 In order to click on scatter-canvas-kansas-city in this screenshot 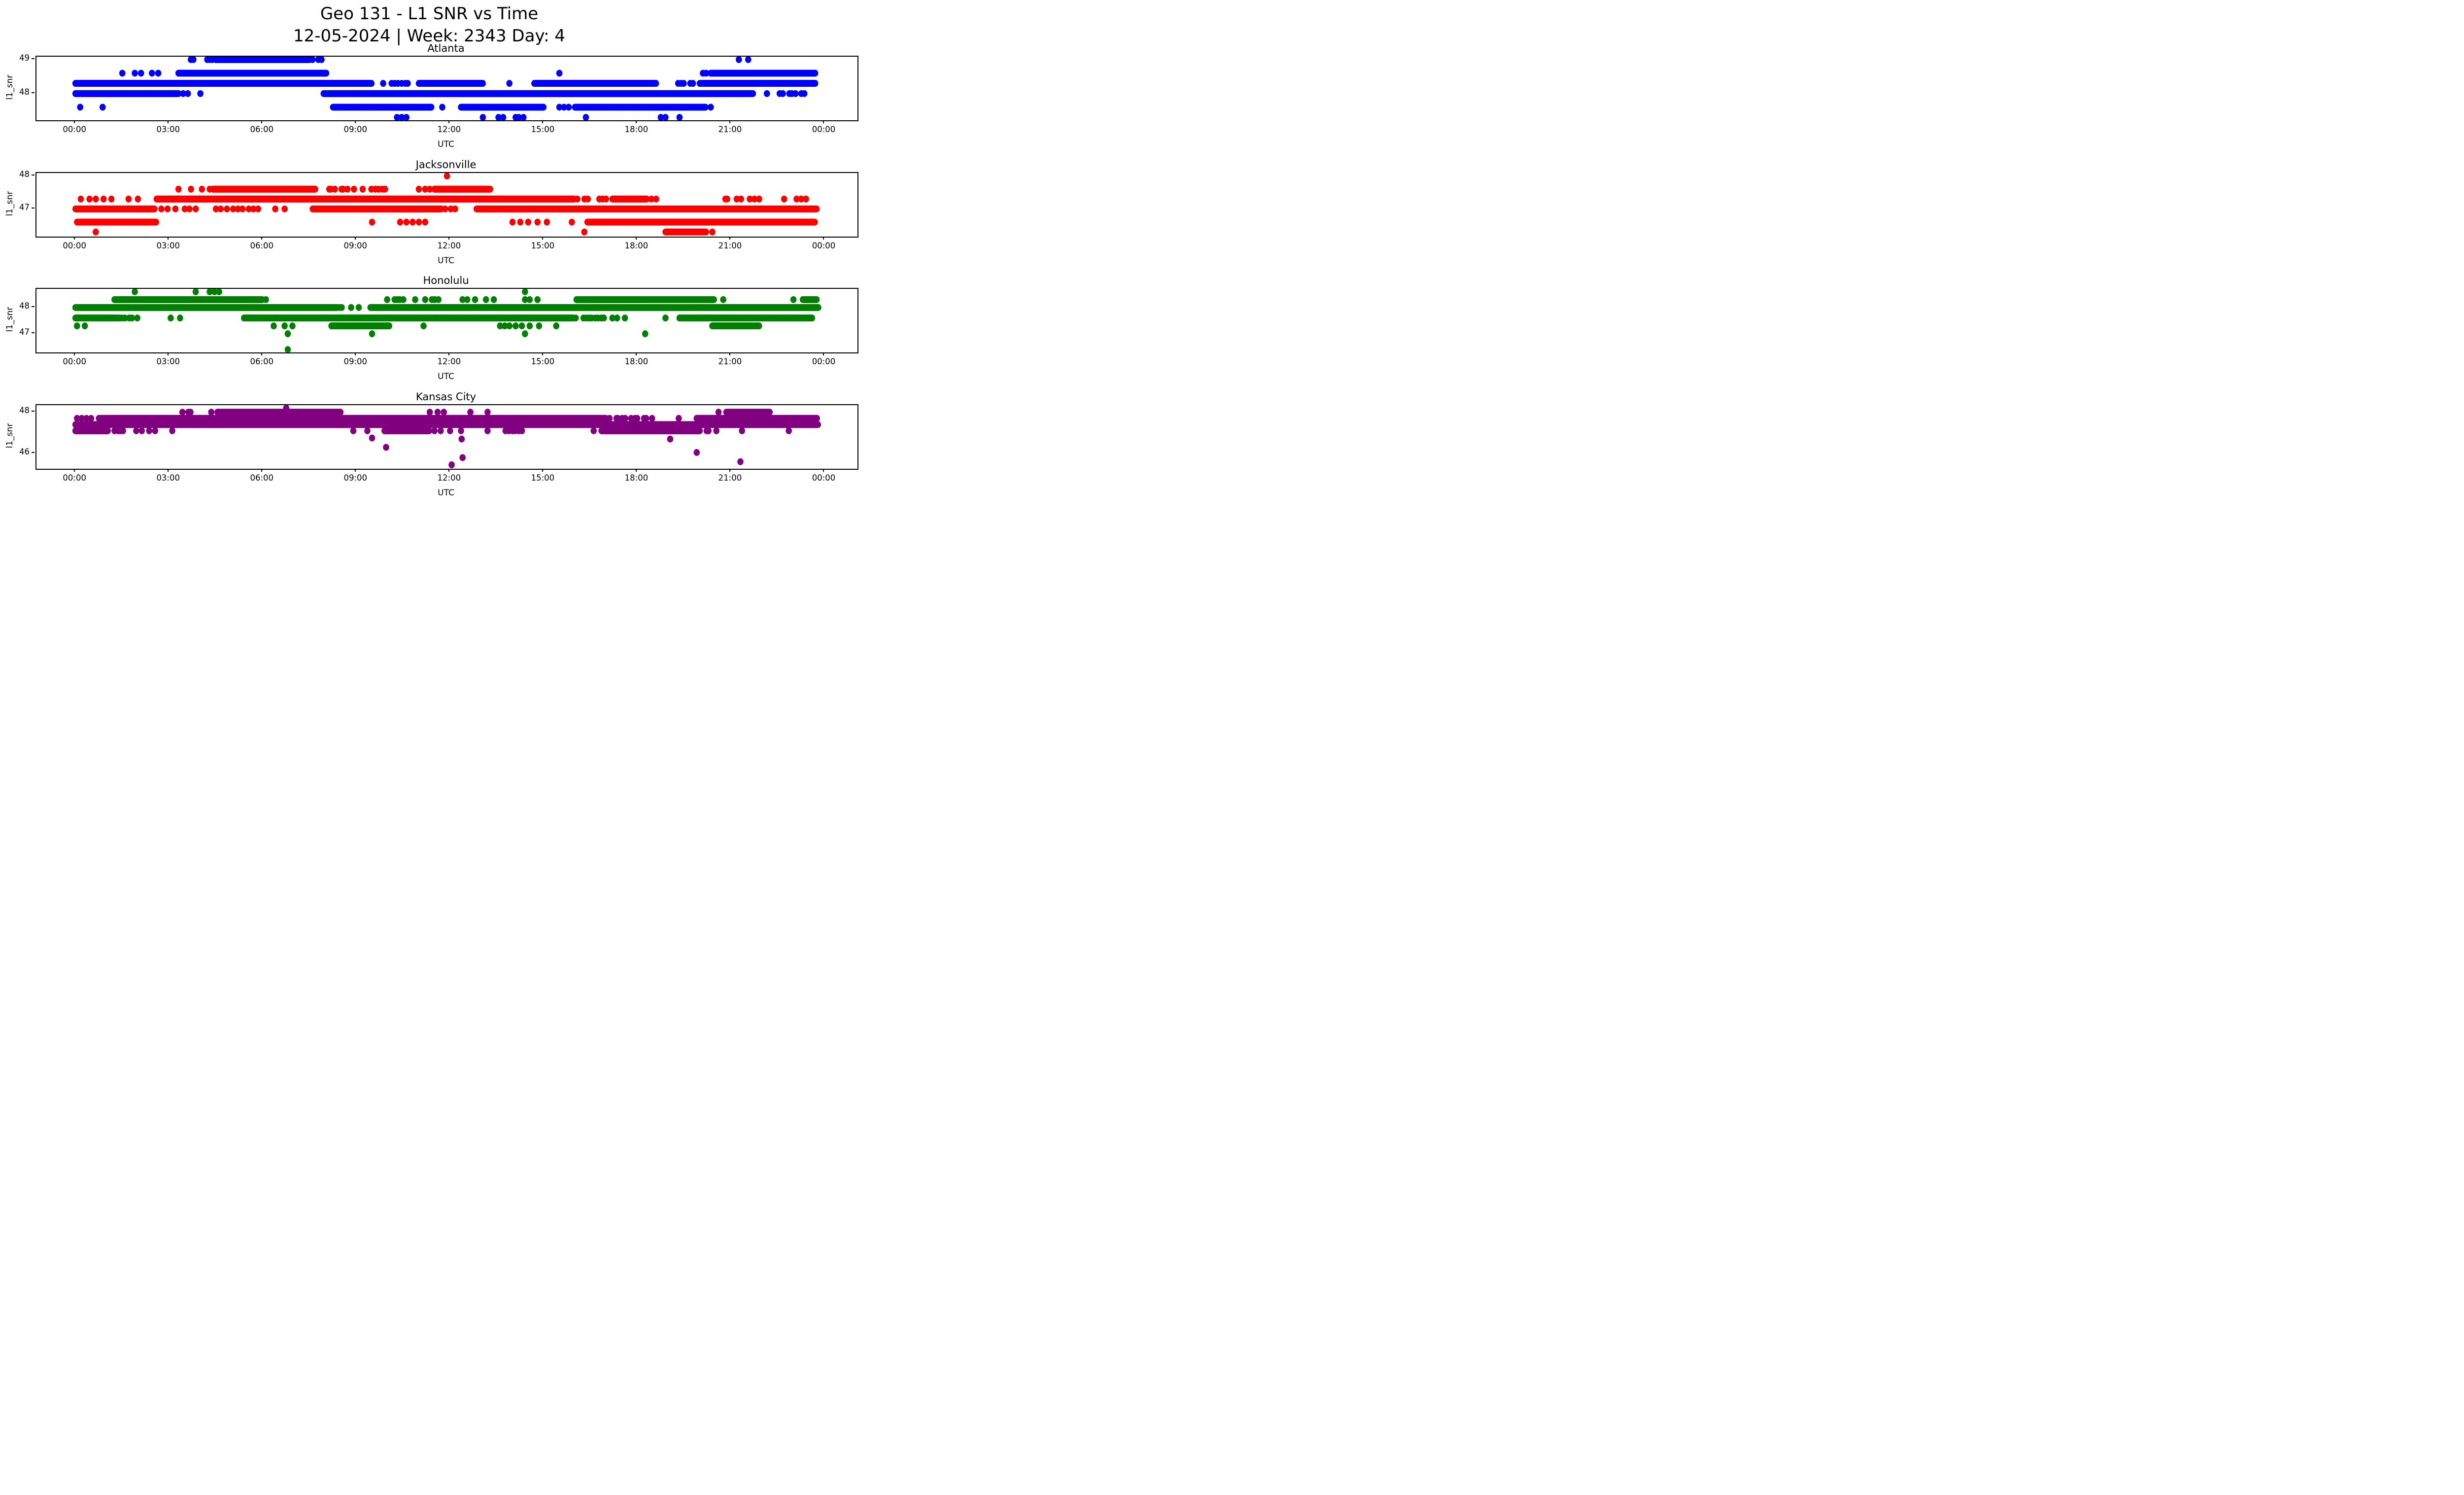, I will do `click(446, 437)`.